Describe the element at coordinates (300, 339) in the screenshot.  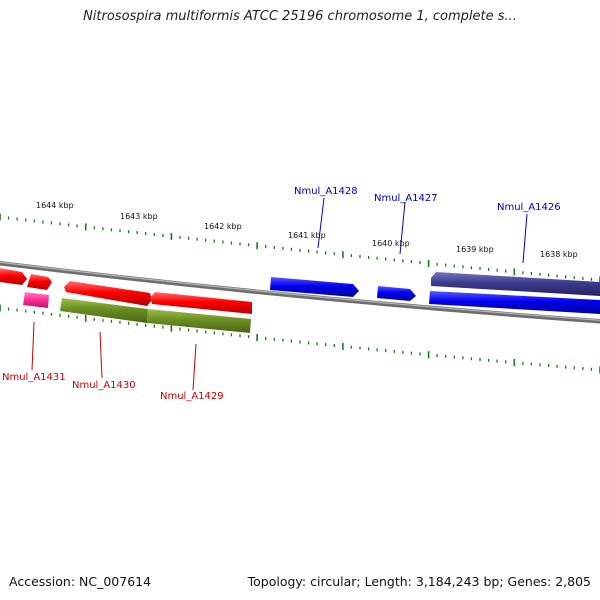
I see `inner-tick-track` at that location.